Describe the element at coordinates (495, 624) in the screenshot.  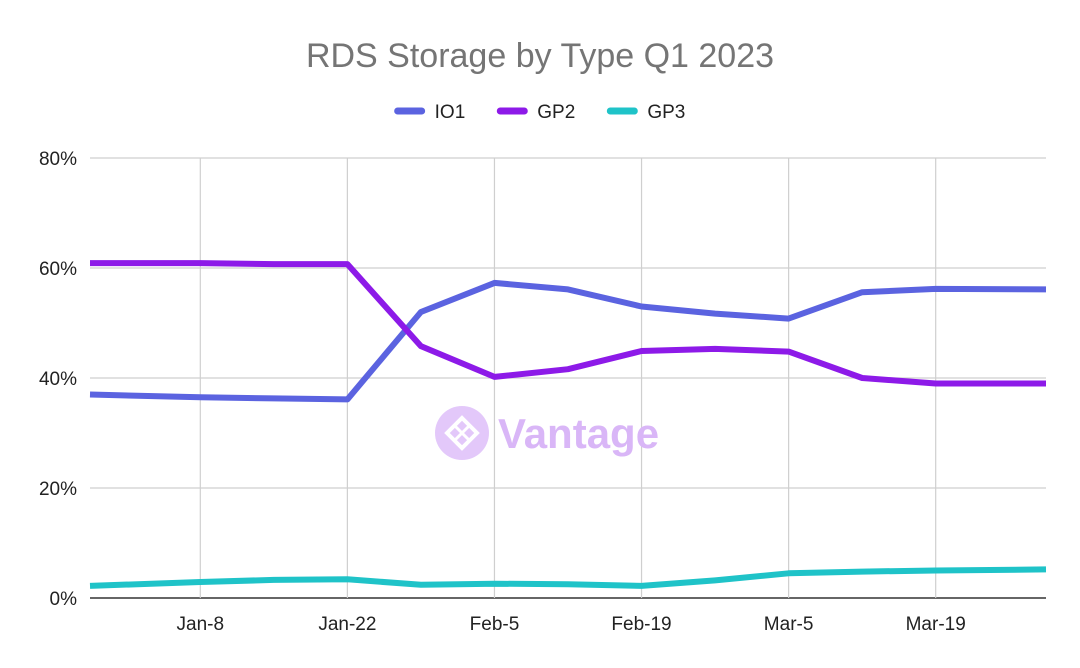
I see `x-tick-label: Feb-5` at that location.